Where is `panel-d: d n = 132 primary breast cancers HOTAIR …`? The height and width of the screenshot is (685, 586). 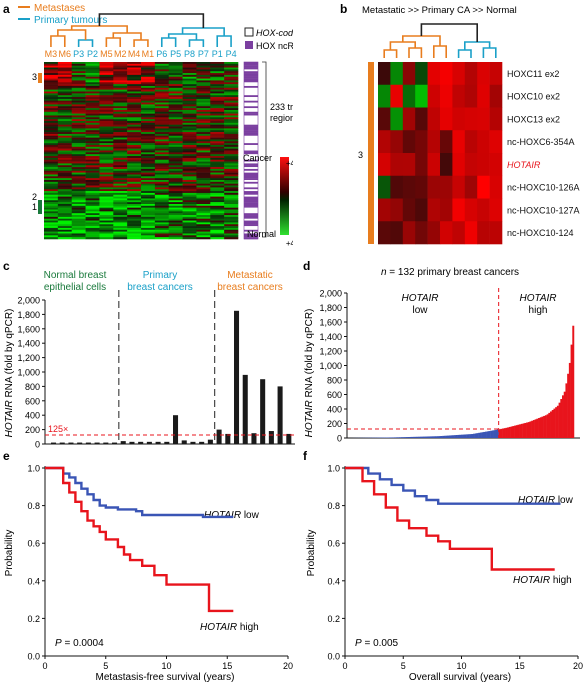 panel-d: d n = 132 primary breast cancers HOTAIR … is located at coordinates (441, 351).